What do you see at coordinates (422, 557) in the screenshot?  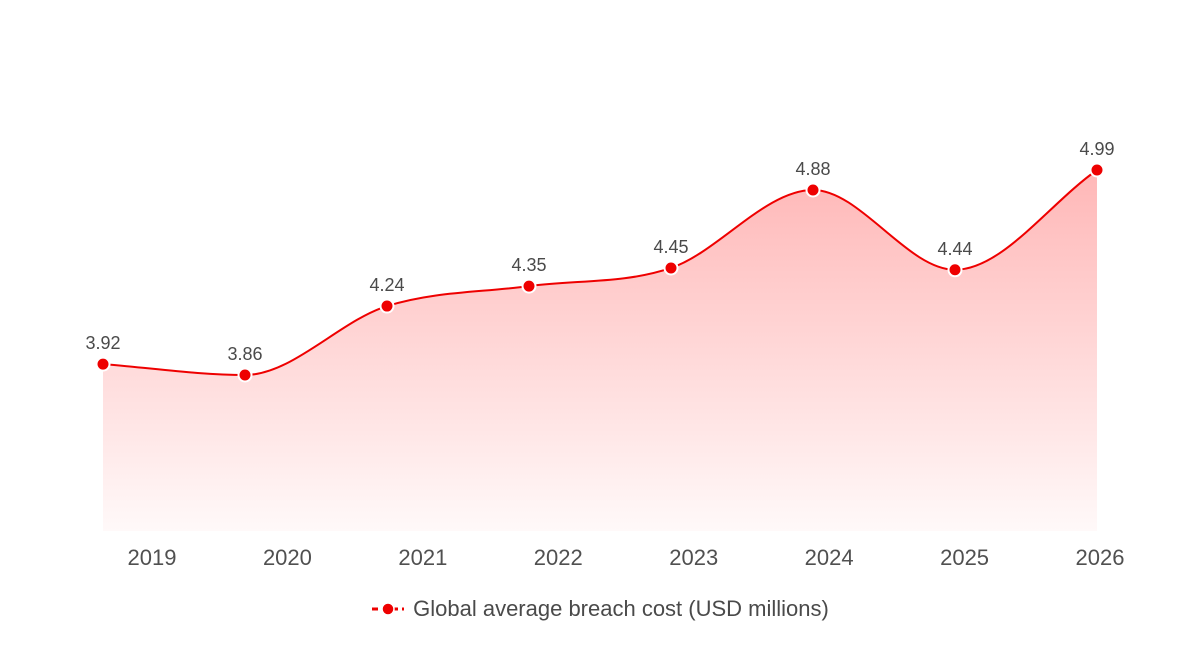 I see `x-tick-label: 2021` at bounding box center [422, 557].